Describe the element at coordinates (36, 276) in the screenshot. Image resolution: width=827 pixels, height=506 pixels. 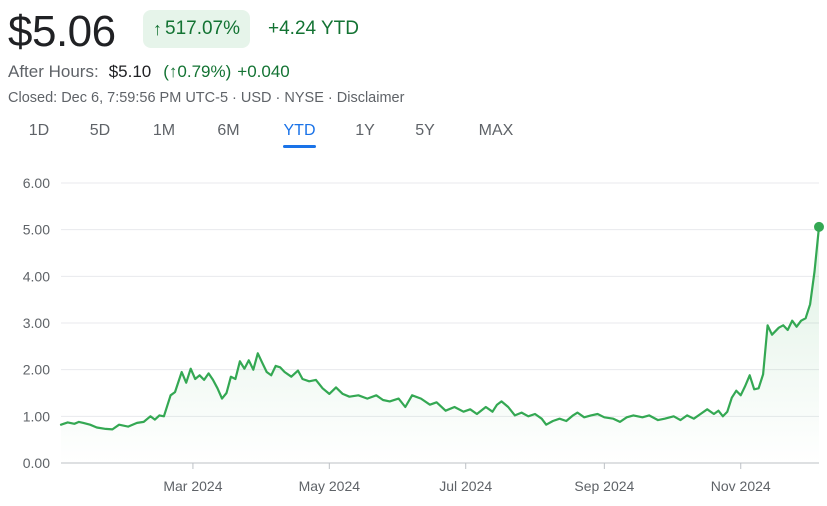
I see `y-tick-label: 4.00` at that location.